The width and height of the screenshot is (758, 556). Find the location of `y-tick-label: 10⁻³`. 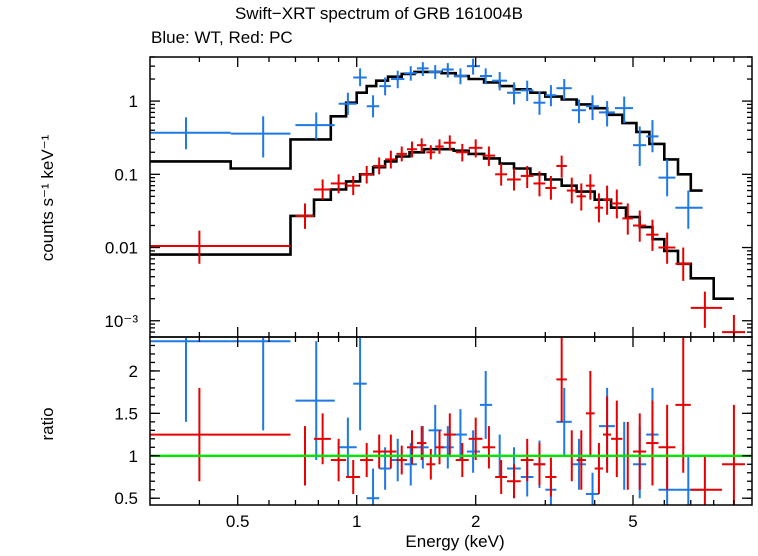

y-tick-label: 10⁻³ is located at coordinates (121, 321).